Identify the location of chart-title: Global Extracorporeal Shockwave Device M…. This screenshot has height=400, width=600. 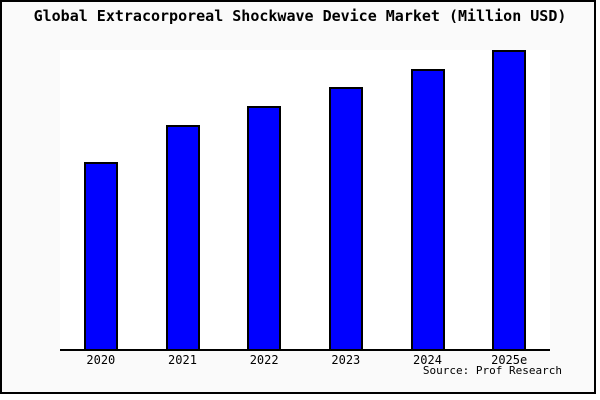
(300, 16).